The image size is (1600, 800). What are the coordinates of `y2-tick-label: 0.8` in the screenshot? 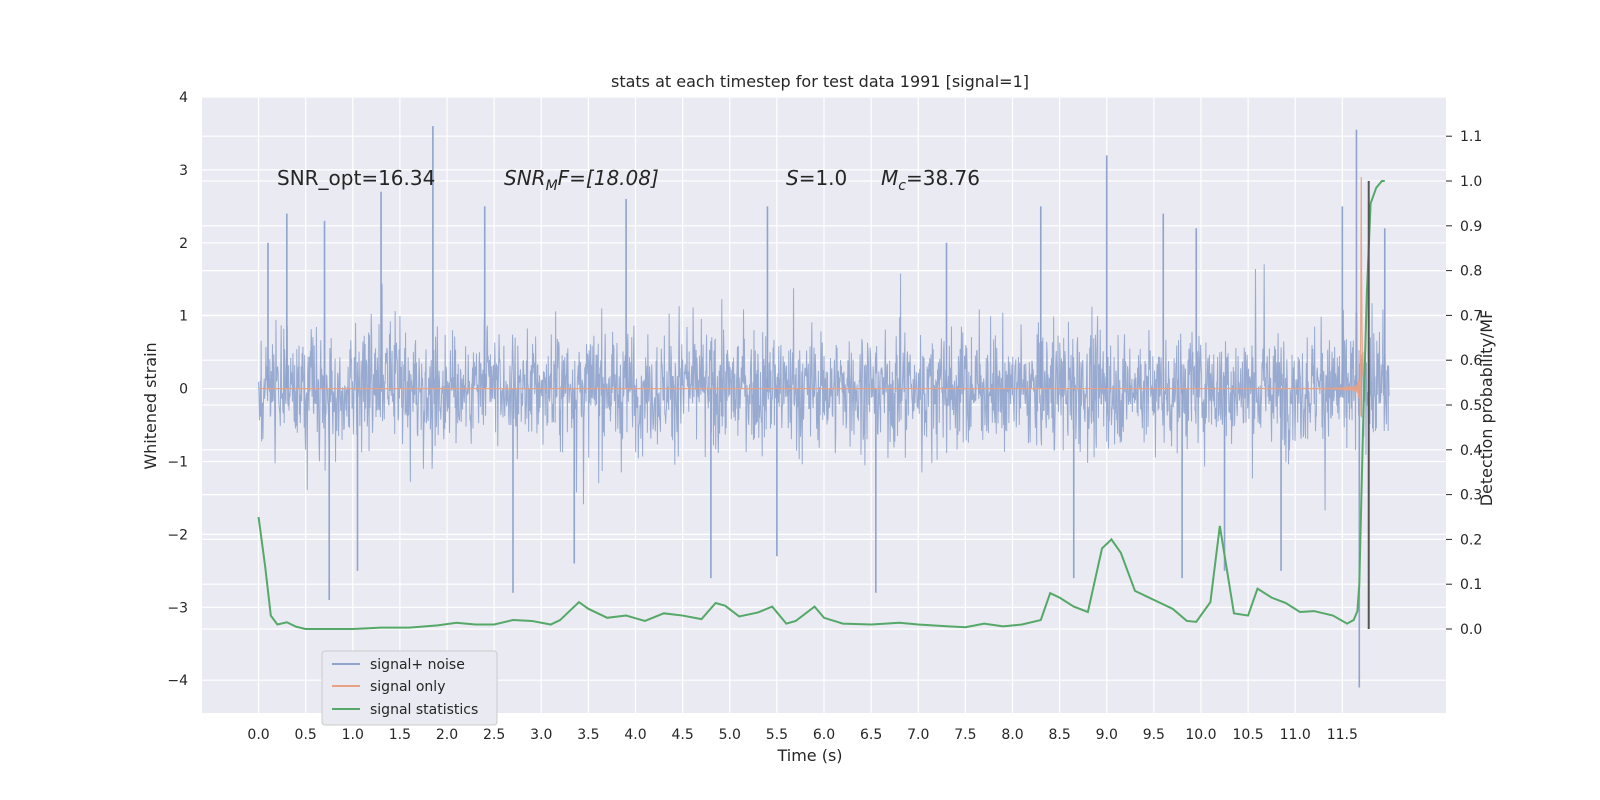 It's located at (1471, 272).